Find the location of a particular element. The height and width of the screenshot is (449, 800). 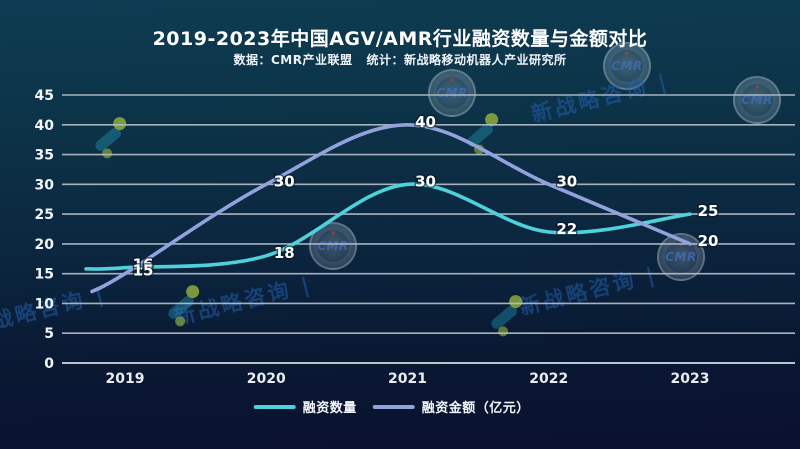

y-axis-label: 20 is located at coordinates (45, 245).